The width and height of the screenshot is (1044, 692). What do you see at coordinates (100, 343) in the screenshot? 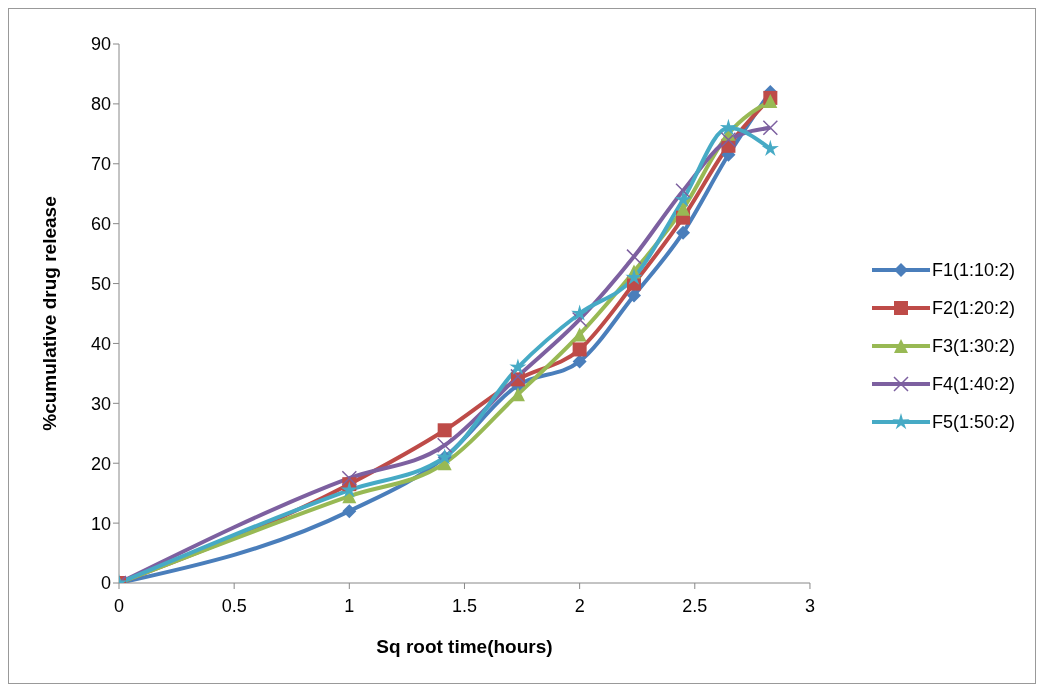
I see `y-tick-label: 40` at bounding box center [100, 343].